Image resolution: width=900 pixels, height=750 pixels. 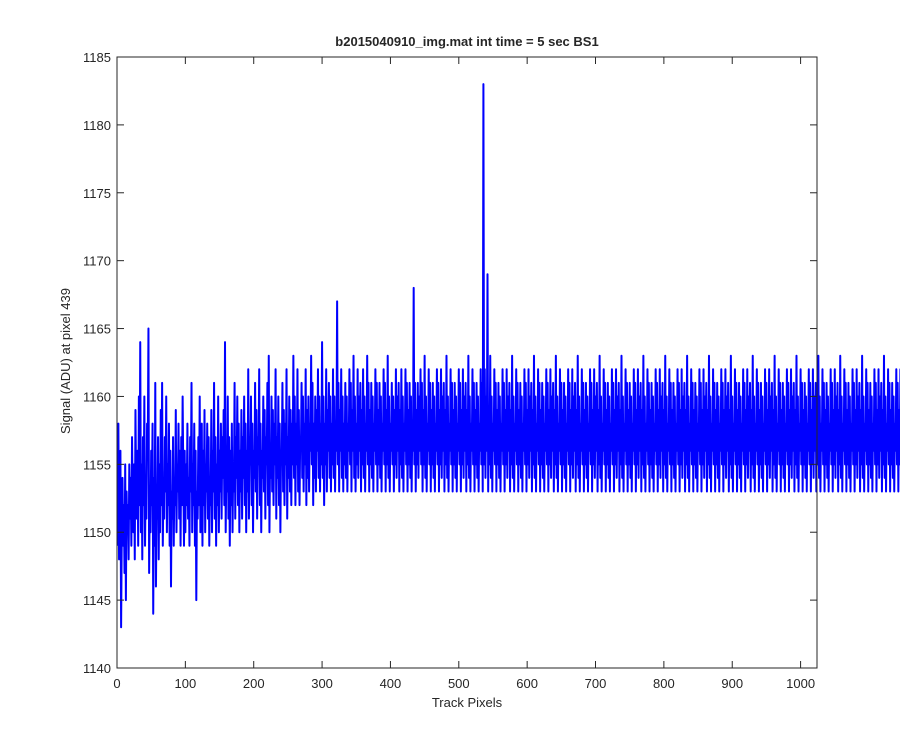 I want to click on x-tick-label: 200, so click(x=254, y=683).